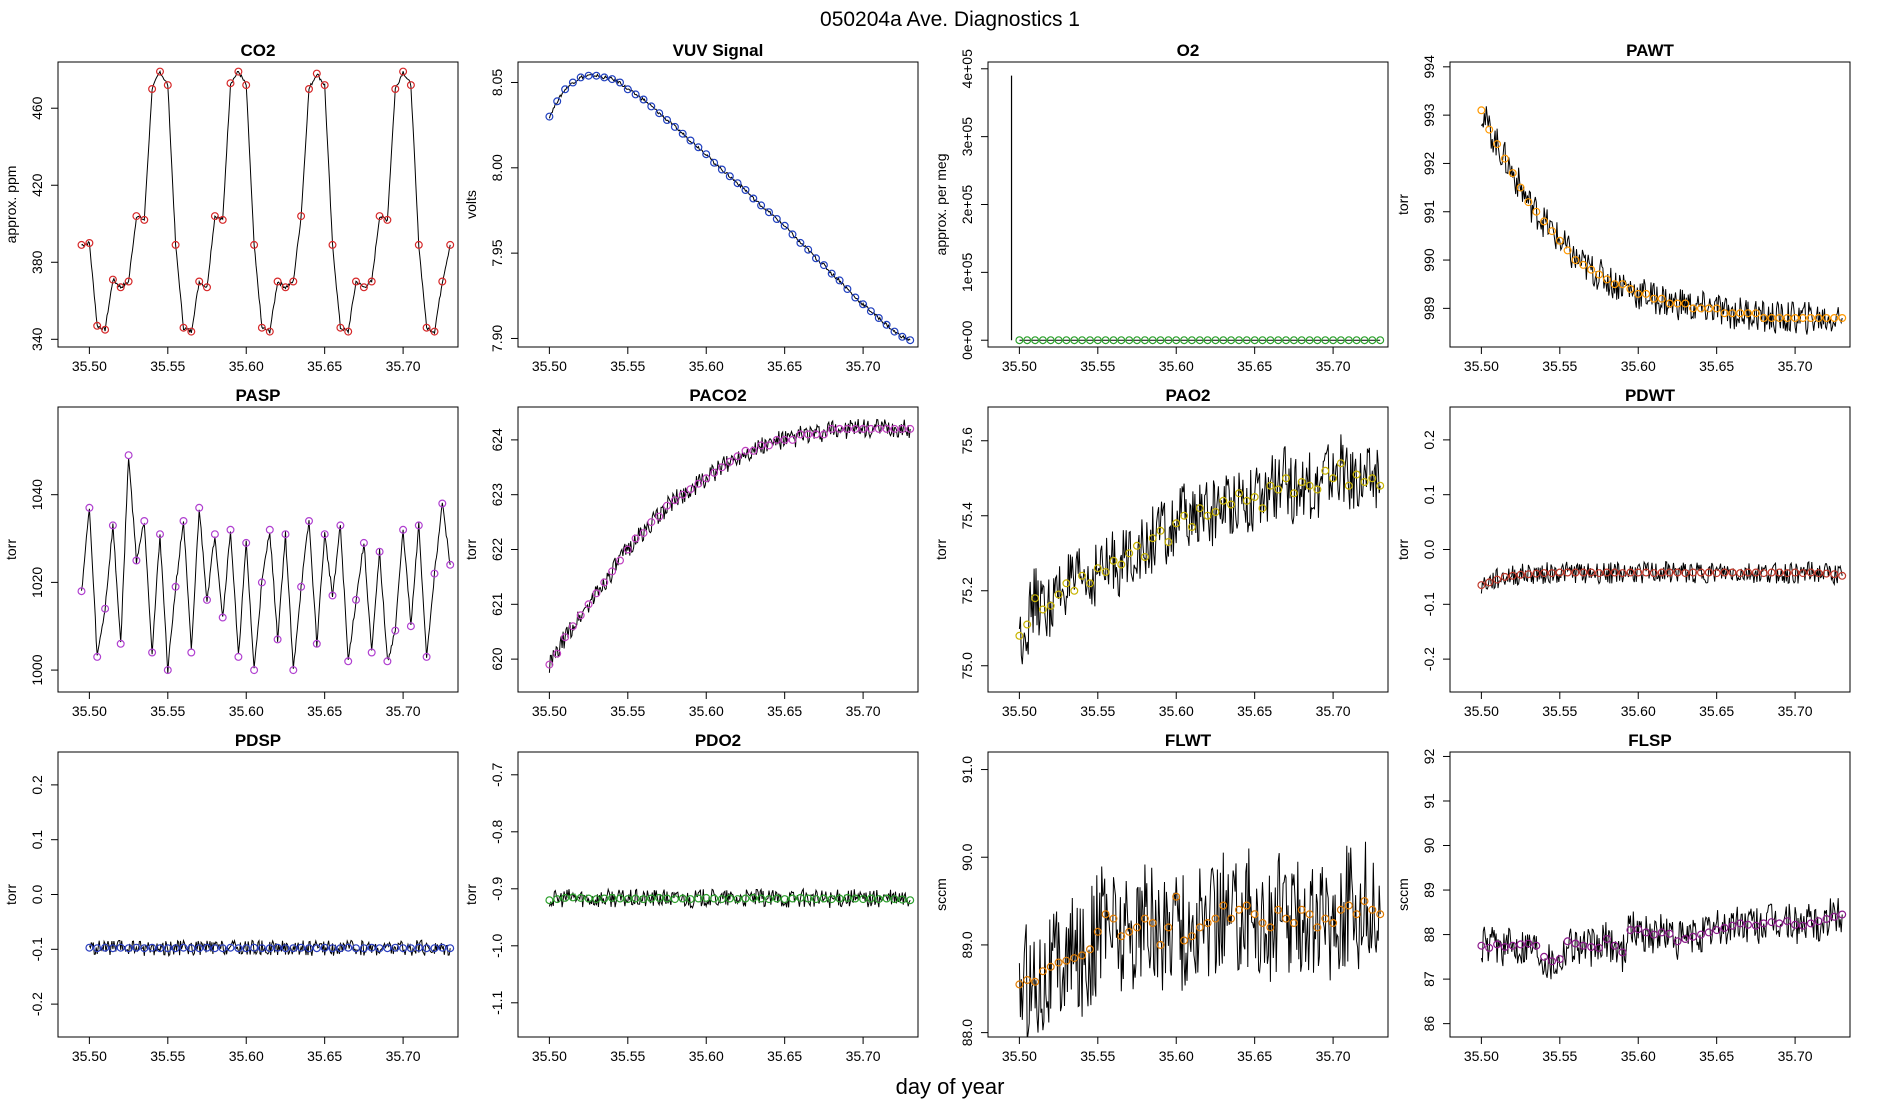 Image resolution: width=1900 pixels, height=1100 pixels. I want to click on y-tick-label: -0.9, so click(497, 889).